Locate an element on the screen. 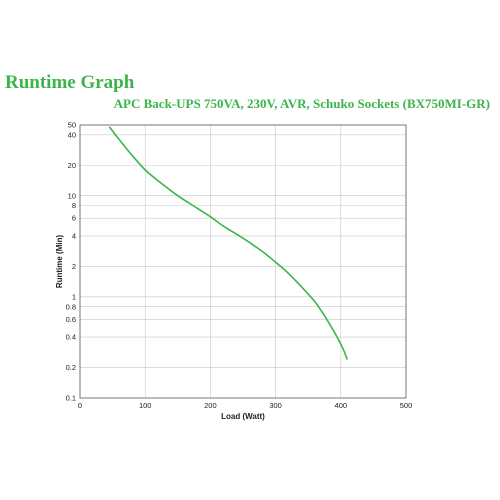 The height and width of the screenshot is (500, 500). x-tick-label: 200 is located at coordinates (210, 405).